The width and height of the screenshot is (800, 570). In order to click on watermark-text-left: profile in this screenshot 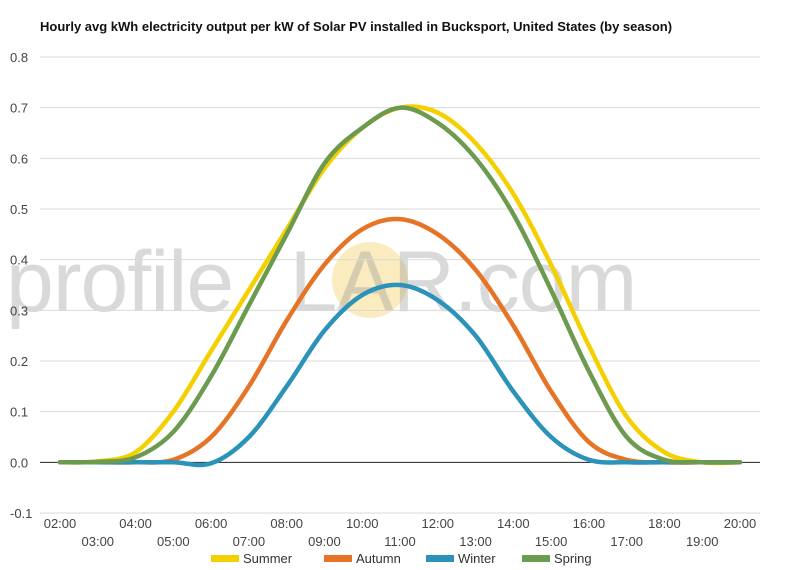, I will do `click(119, 282)`.